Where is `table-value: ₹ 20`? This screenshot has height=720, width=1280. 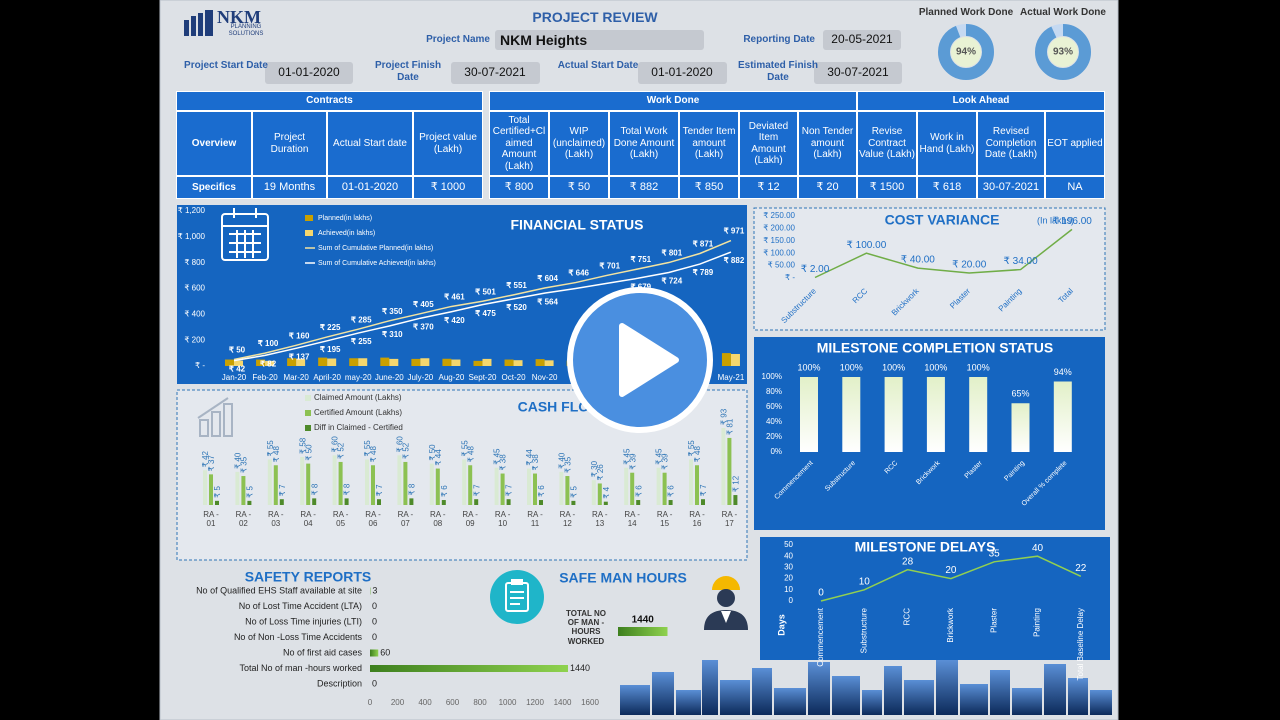 table-value: ₹ 20 is located at coordinates (827, 187).